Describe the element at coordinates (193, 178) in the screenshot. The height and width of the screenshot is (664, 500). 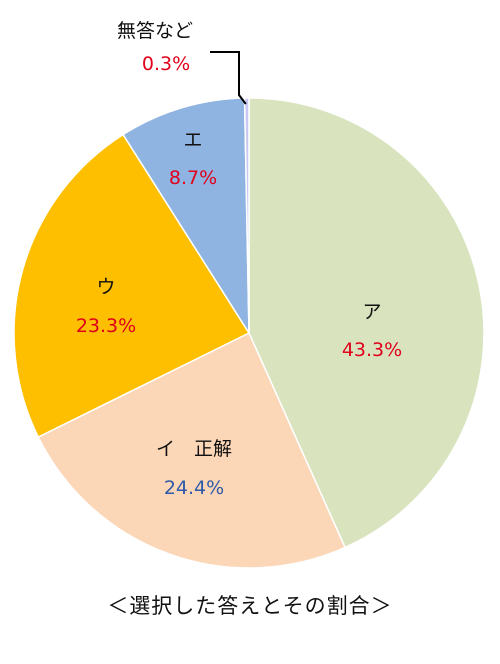
I see `slice-percent-4: 8.7%` at that location.